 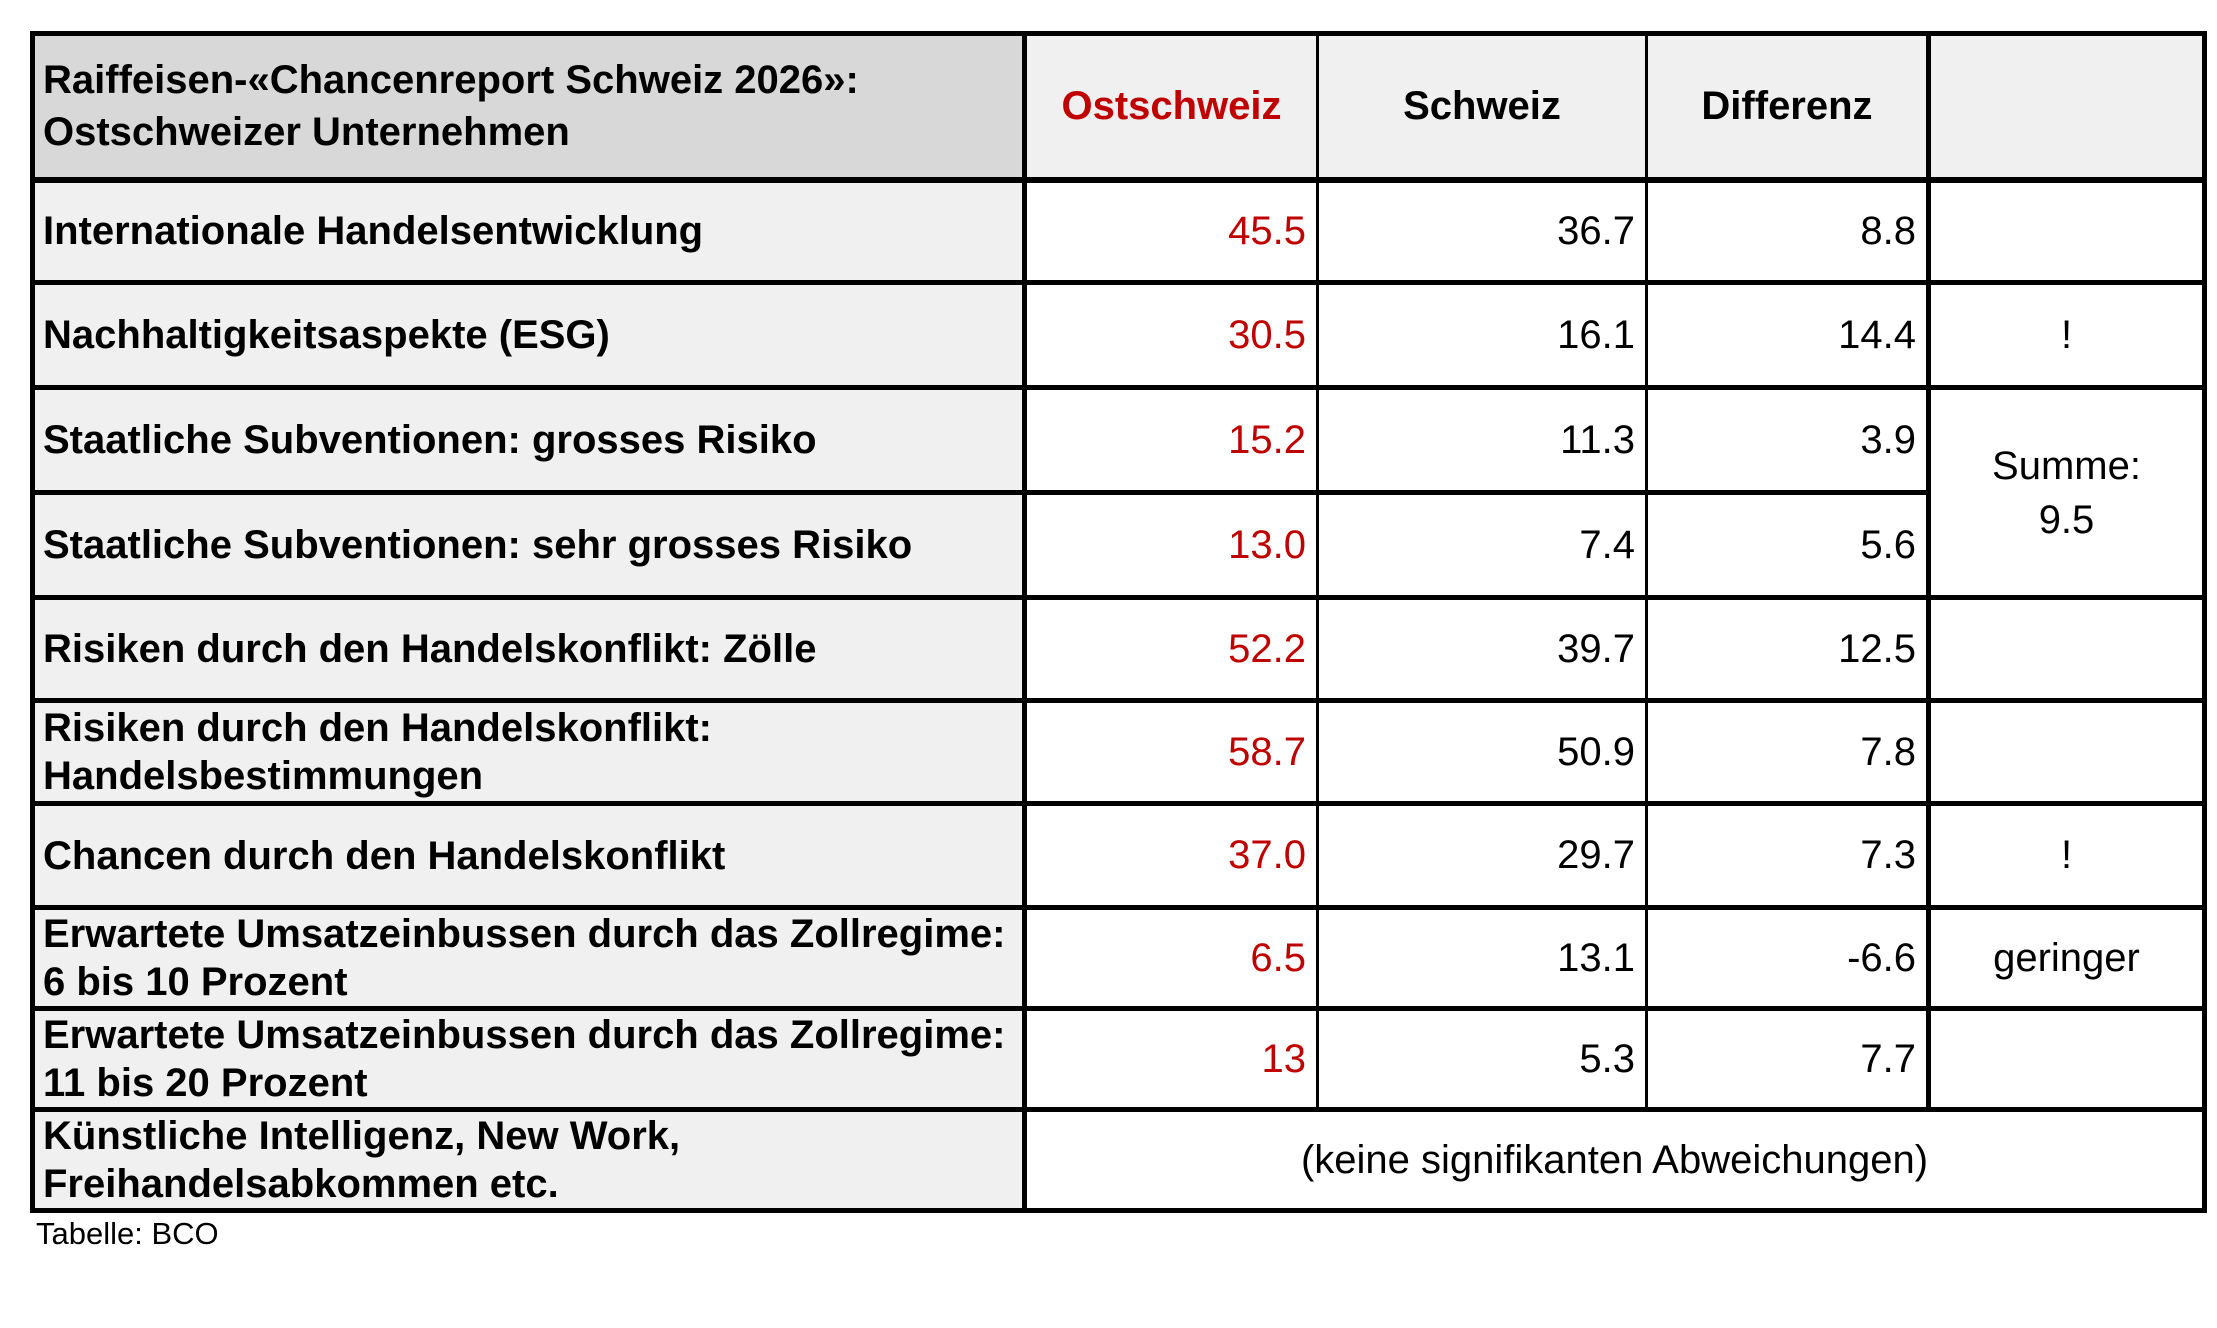 What do you see at coordinates (1788, 855) in the screenshot?
I see `differenz-value: 7.3` at bounding box center [1788, 855].